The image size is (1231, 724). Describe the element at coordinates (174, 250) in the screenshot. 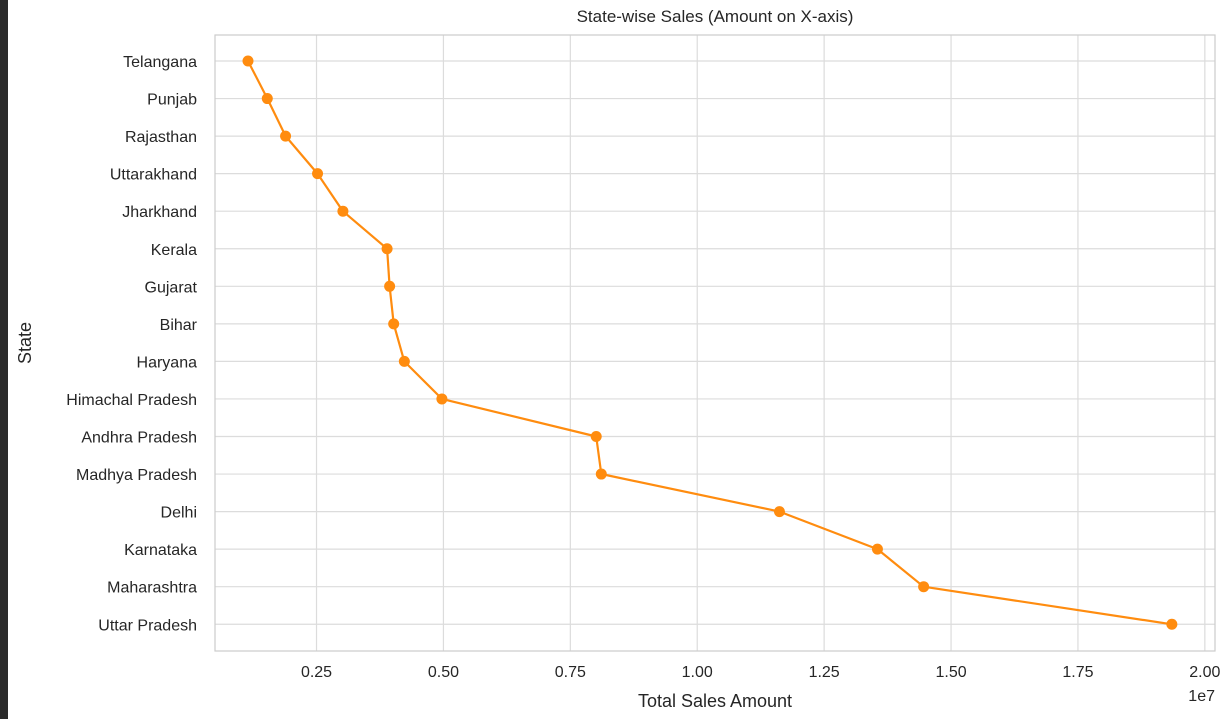

I see `y-tick-label: Kerala` at that location.